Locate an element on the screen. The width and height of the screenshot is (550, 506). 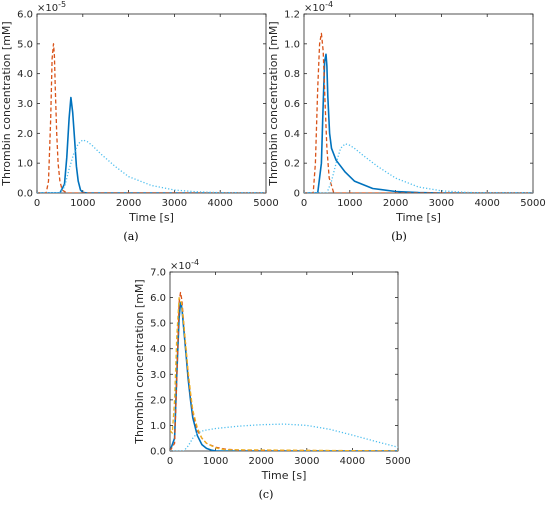
panel-caption: (b) is located at coordinates (399, 236).